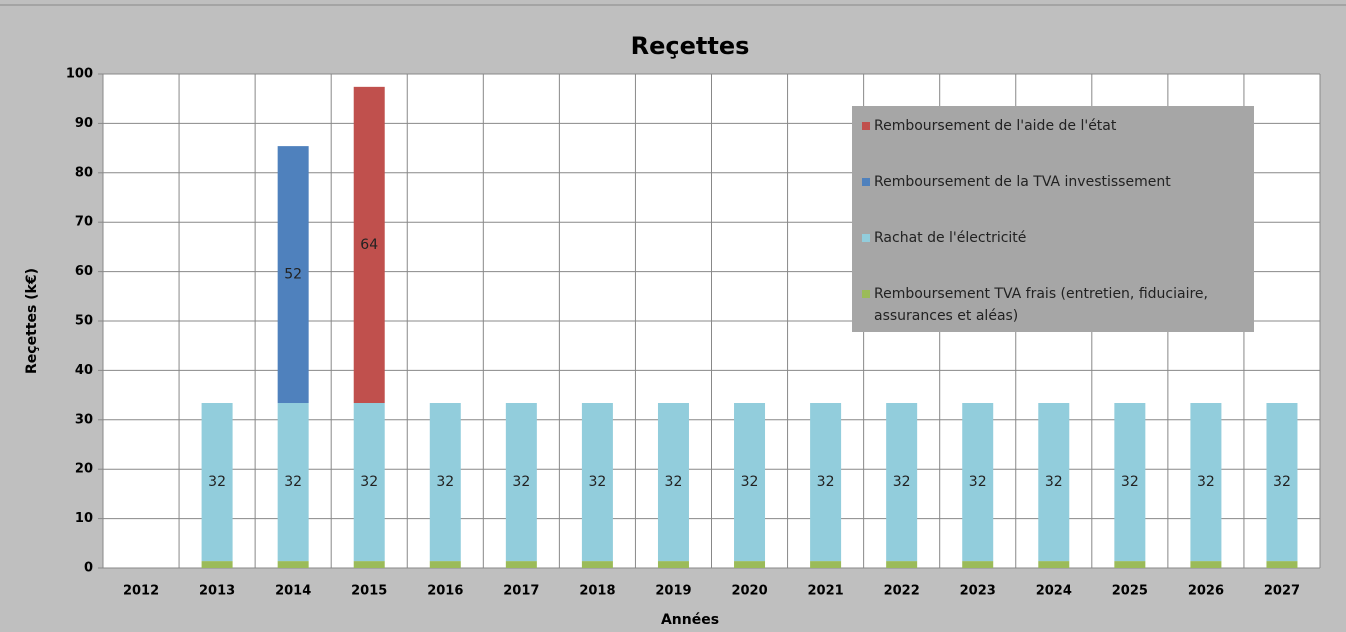 The width and height of the screenshot is (1346, 632). What do you see at coordinates (995, 126) in the screenshot?
I see `legend-label: Remboursement de l'aide de l'état` at bounding box center [995, 126].